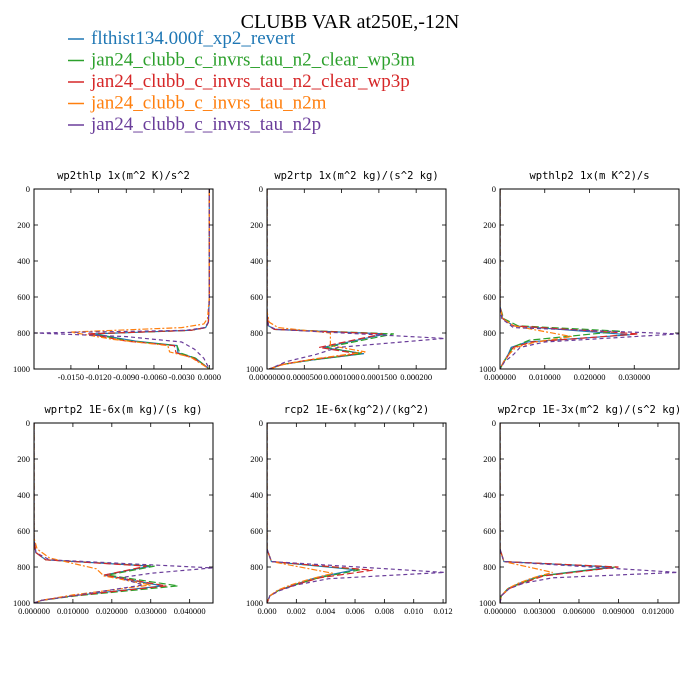 This screenshot has height=700, width=700. I want to click on panel-title: wp2rcp 1E-3x(m^2 kg)/(s^2 kg), so click(589, 410).